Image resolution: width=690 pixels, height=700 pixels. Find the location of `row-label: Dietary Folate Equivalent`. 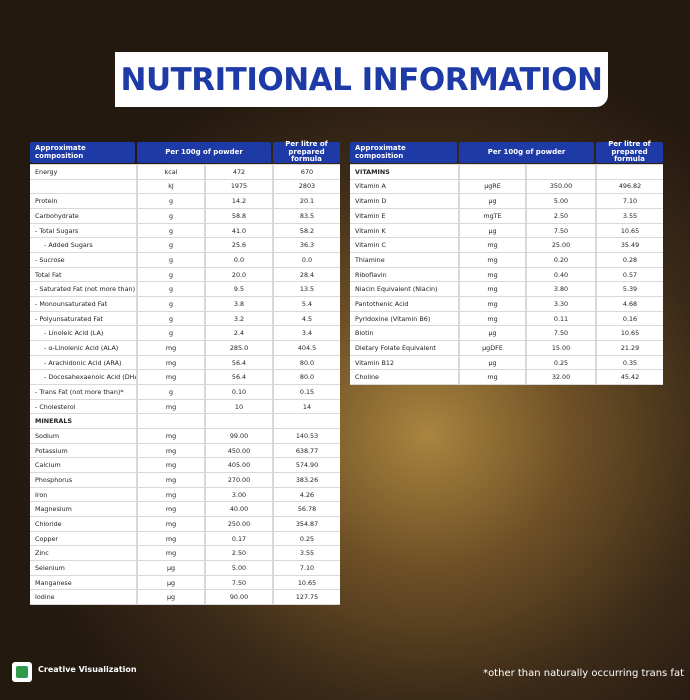

row-label: Dietary Folate Equivalent is located at coordinates (404, 348).